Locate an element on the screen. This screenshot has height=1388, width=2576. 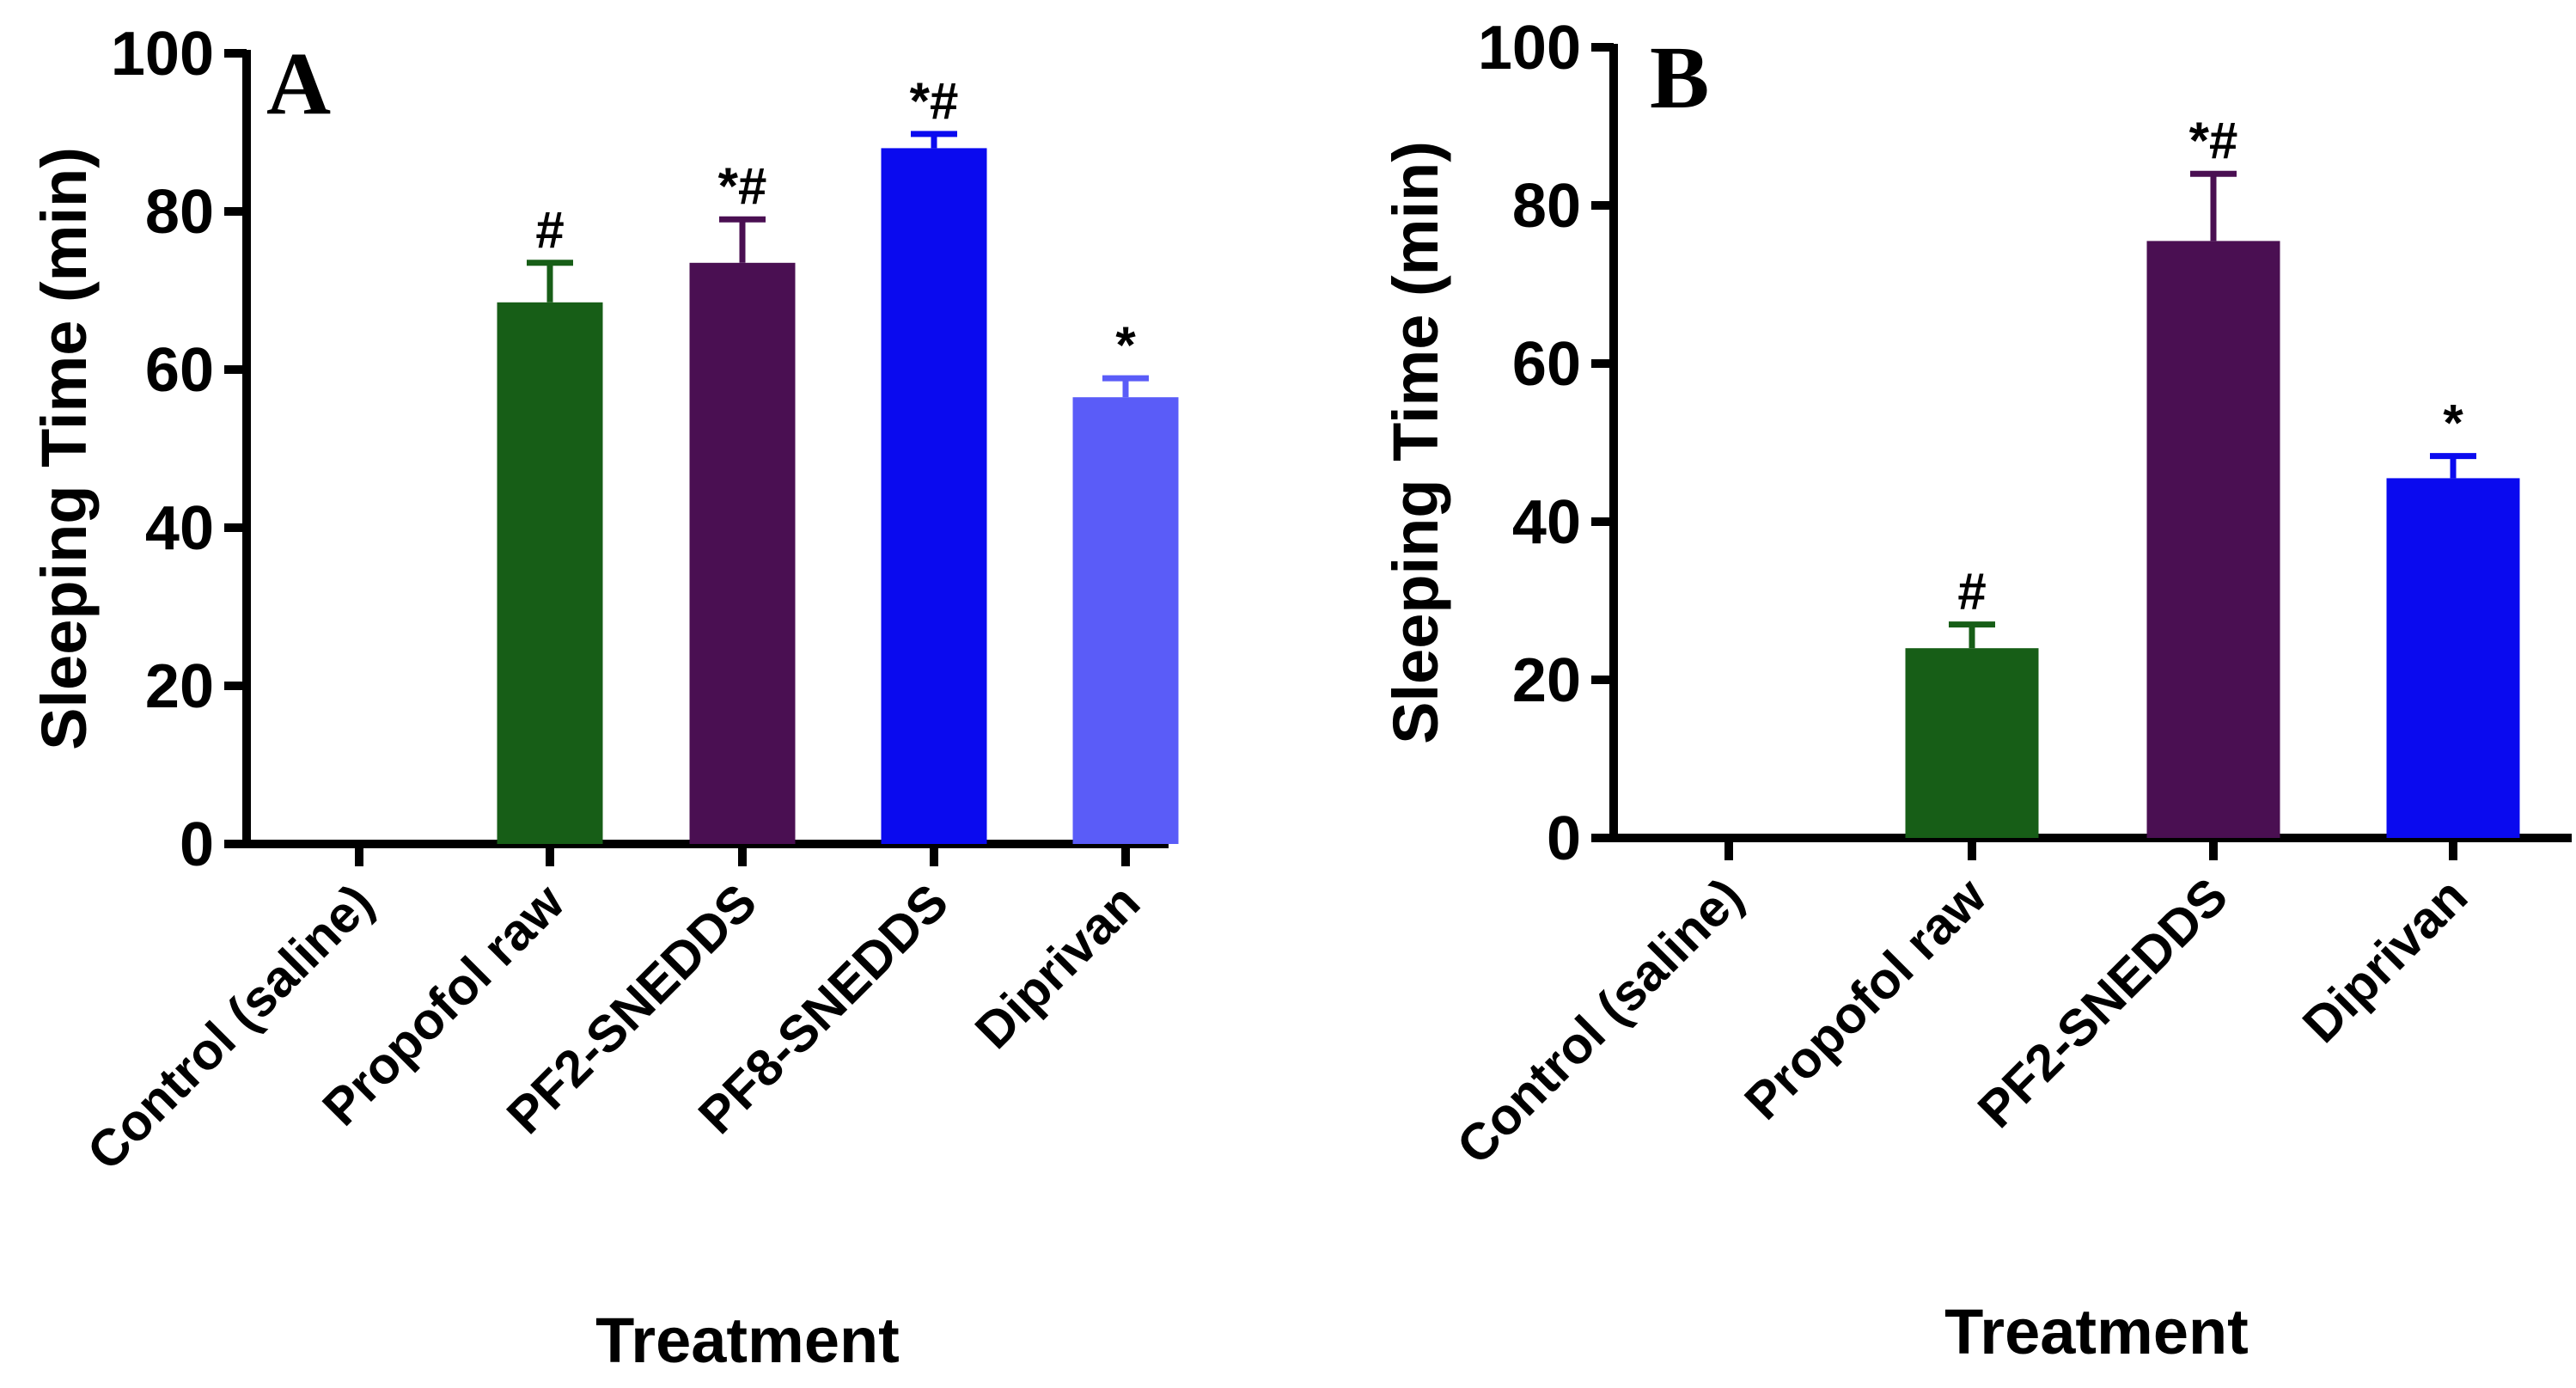
category-label: Propofol raw is located at coordinates (1866, 999).